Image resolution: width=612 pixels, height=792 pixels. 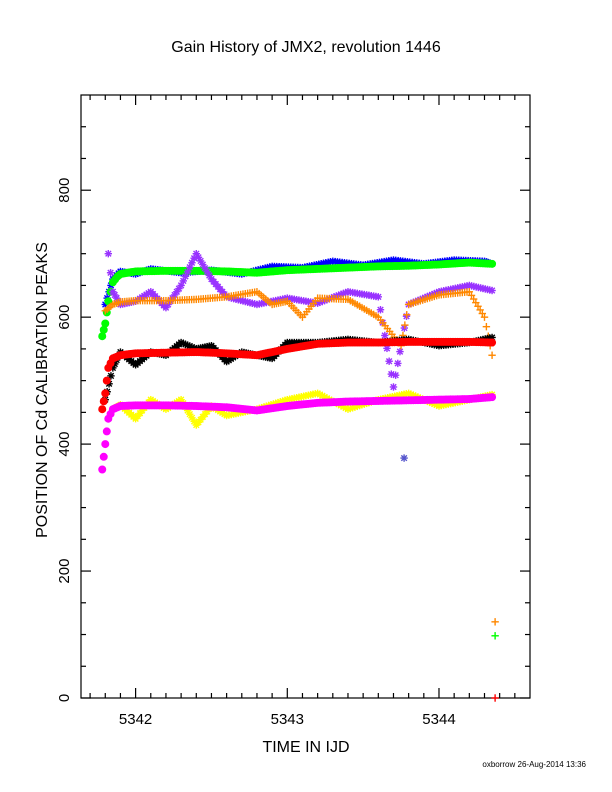 I want to click on footer-credit: oxborrow 26-Aug-2014 13:36, so click(x=534, y=764).